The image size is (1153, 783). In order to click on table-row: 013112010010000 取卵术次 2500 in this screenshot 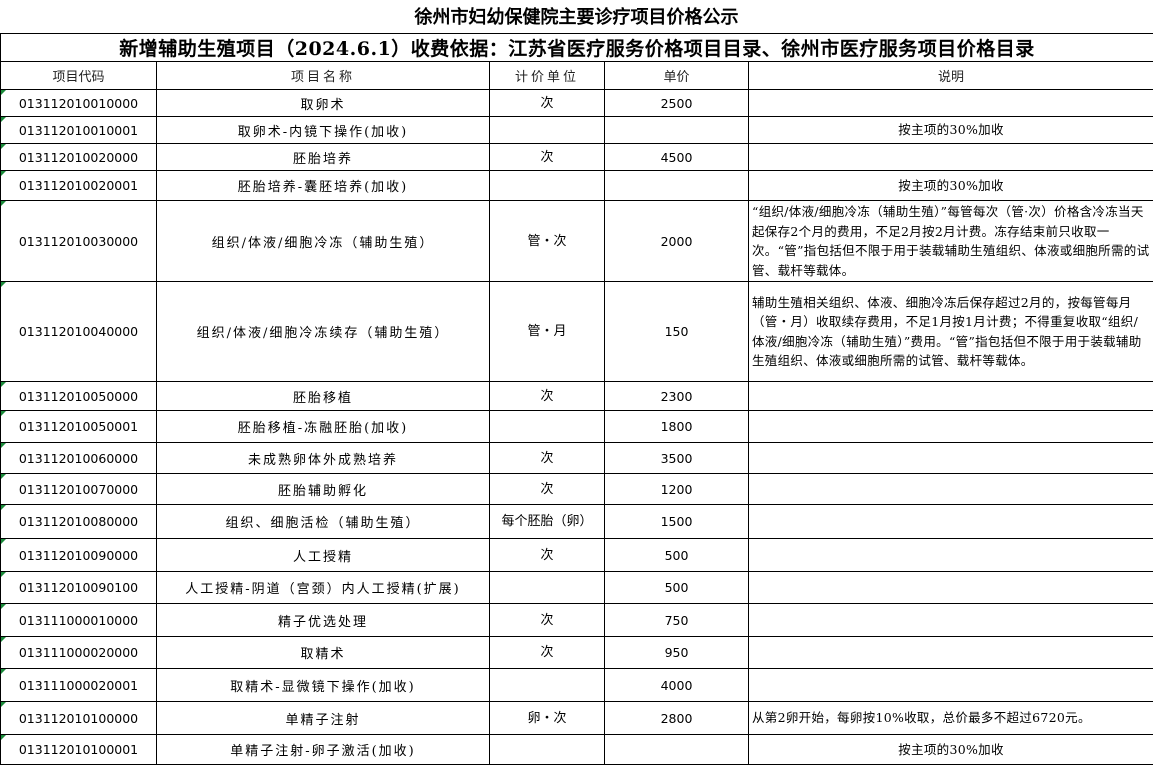, I will do `click(576, 103)`.